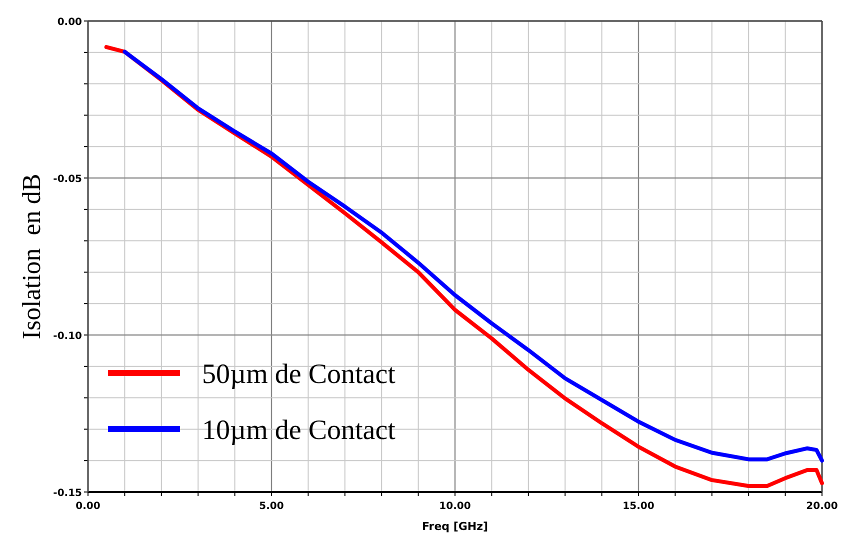 The image size is (849, 534). I want to click on x-tick-label: 10.00, so click(455, 506).